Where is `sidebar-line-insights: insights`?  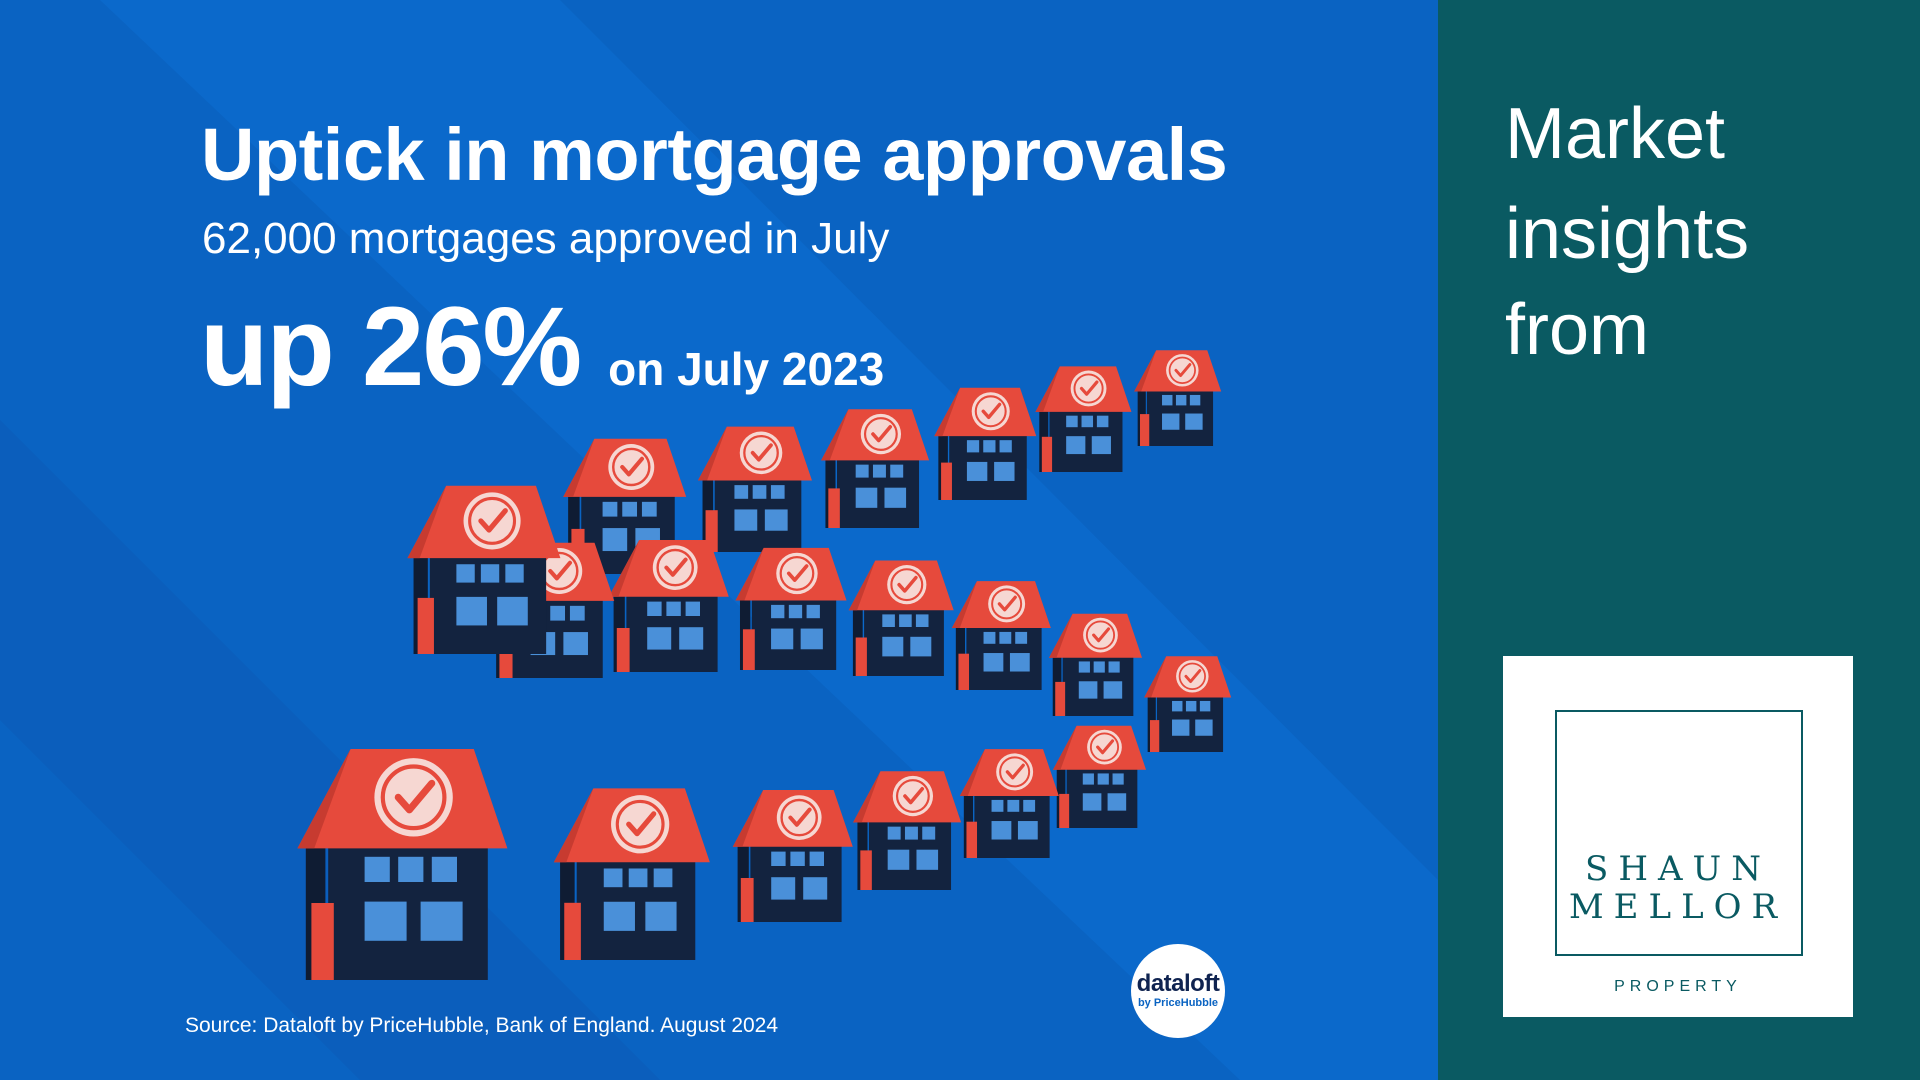 sidebar-line-insights: insights is located at coordinates (1627, 234).